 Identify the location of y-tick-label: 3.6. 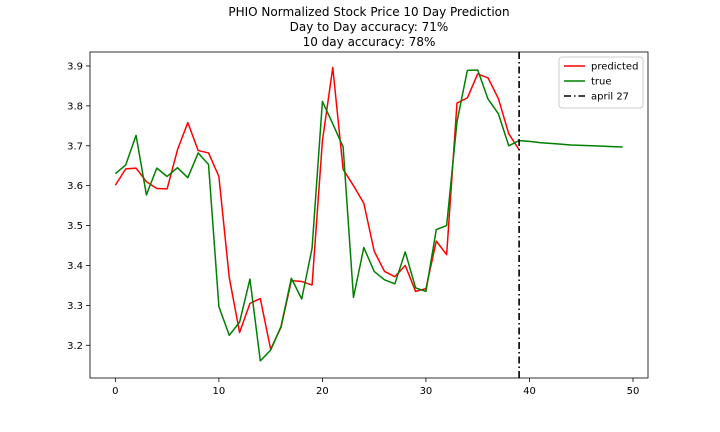
(75, 186).